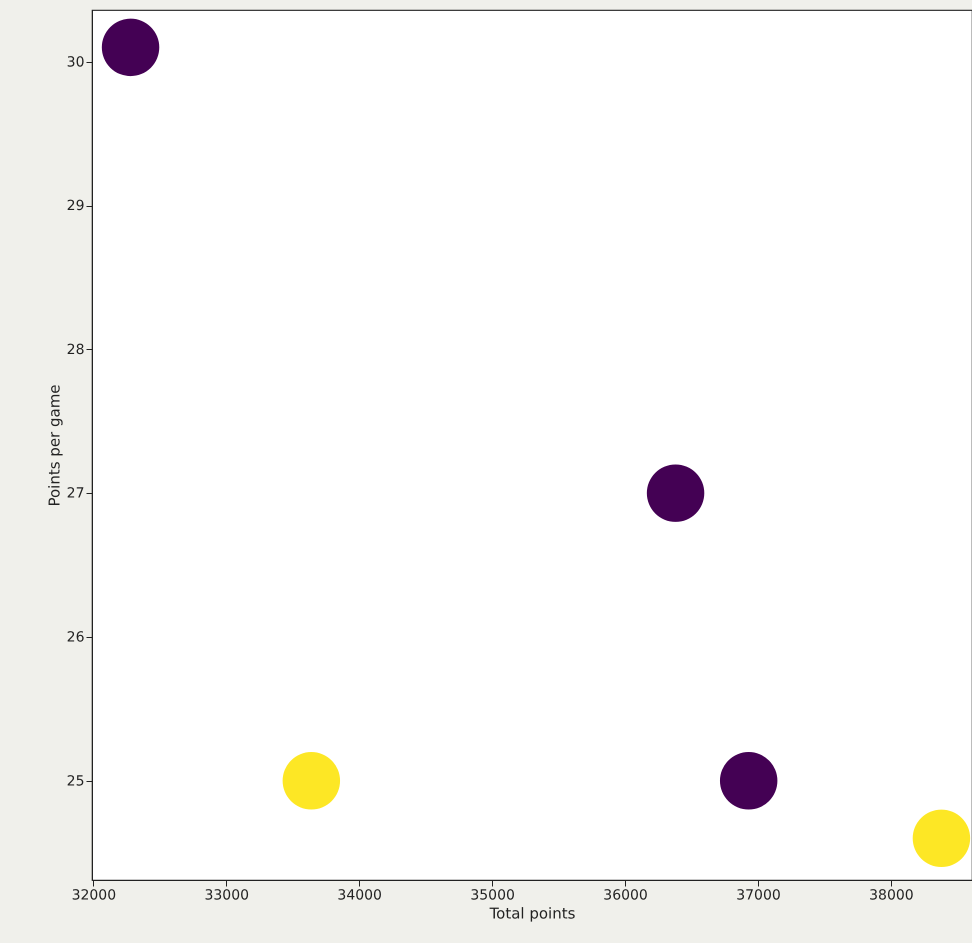 Image resolution: width=972 pixels, height=943 pixels. What do you see at coordinates (94, 896) in the screenshot?
I see `x-tick-label: 32000` at bounding box center [94, 896].